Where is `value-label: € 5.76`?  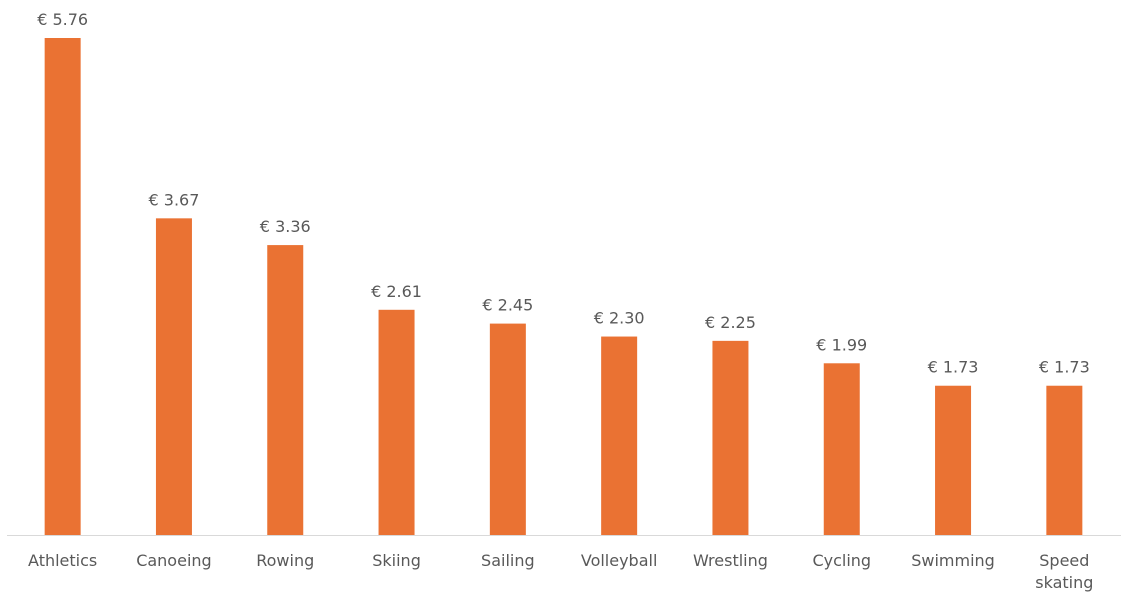
value-label: € 5.76 is located at coordinates (62, 19).